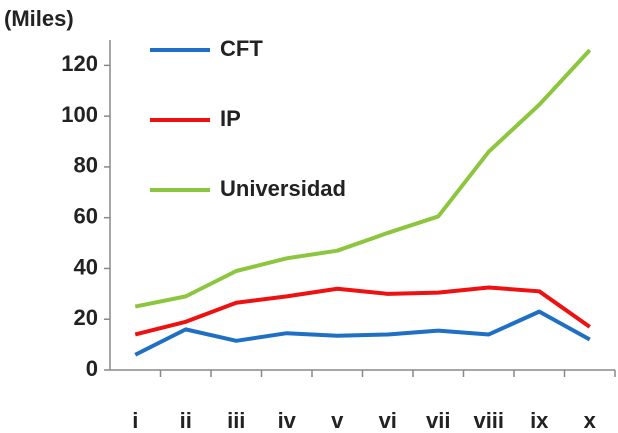  I want to click on y-tick-label: 20, so click(86, 317).